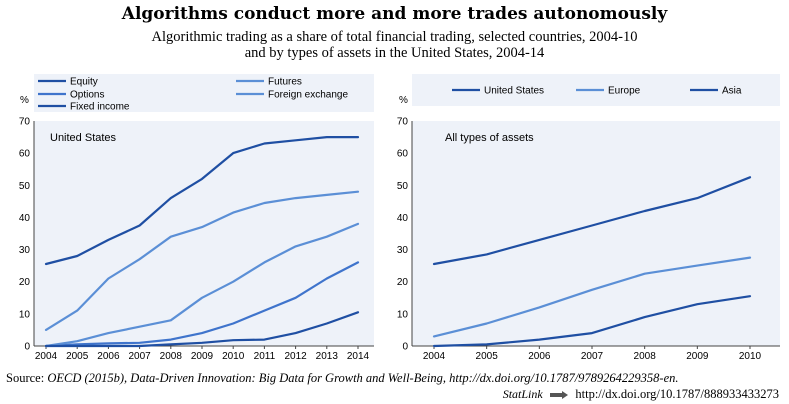 The image size is (789, 404). I want to click on us-xtick-2006: 2006, so click(108, 356).